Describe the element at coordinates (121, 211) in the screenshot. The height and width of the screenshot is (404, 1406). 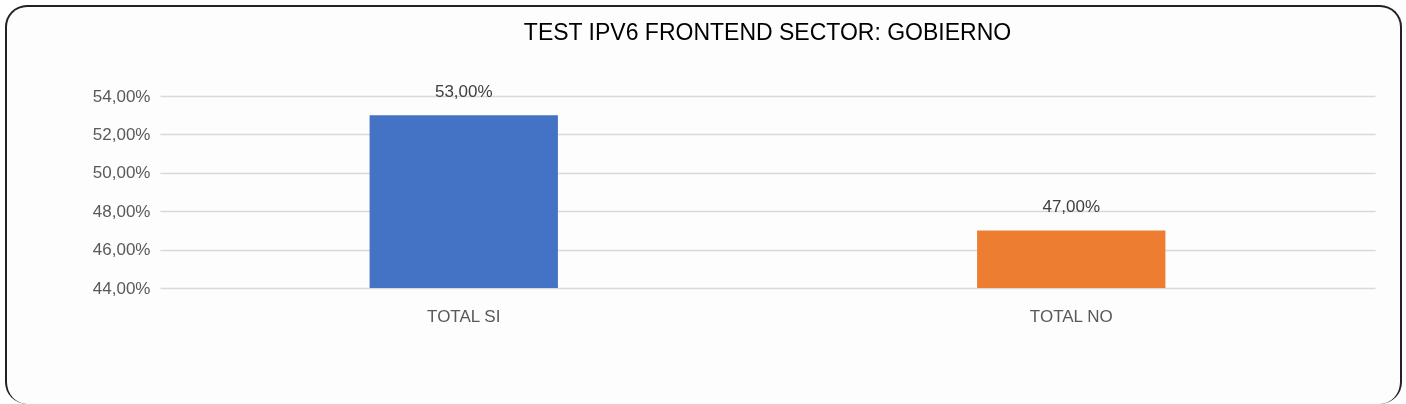
I see `y-tick-label: 48,00%` at that location.